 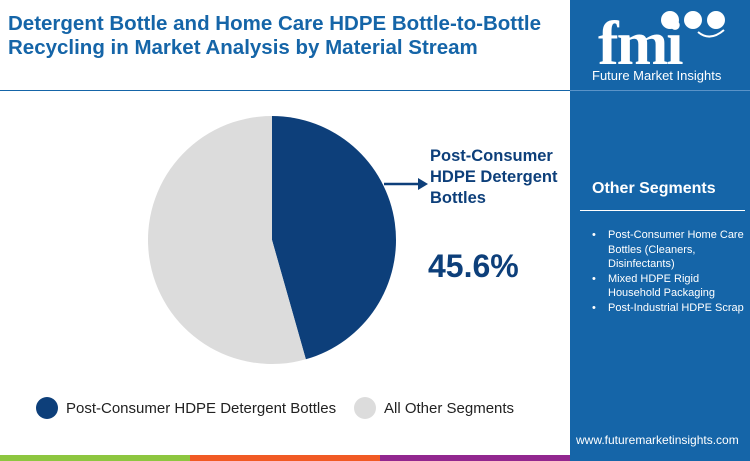 What do you see at coordinates (201, 408) in the screenshot?
I see `legend-label: Post-Consumer HDPE Detergent Bottles` at bounding box center [201, 408].